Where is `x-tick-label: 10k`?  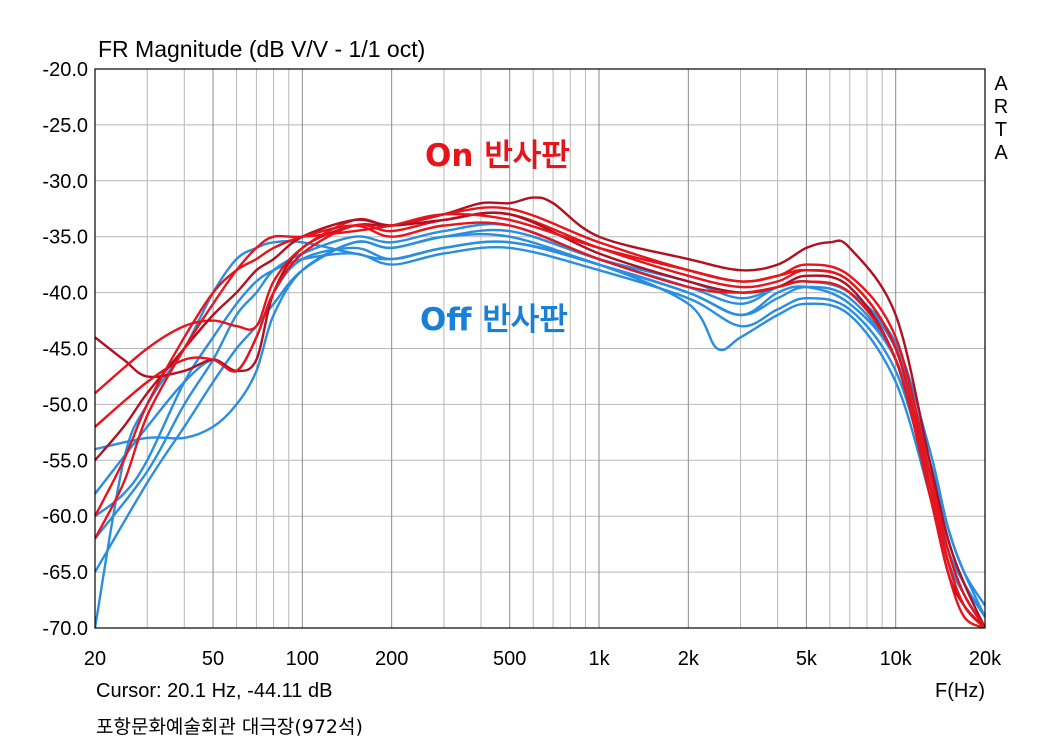 x-tick-label: 10k is located at coordinates (896, 659).